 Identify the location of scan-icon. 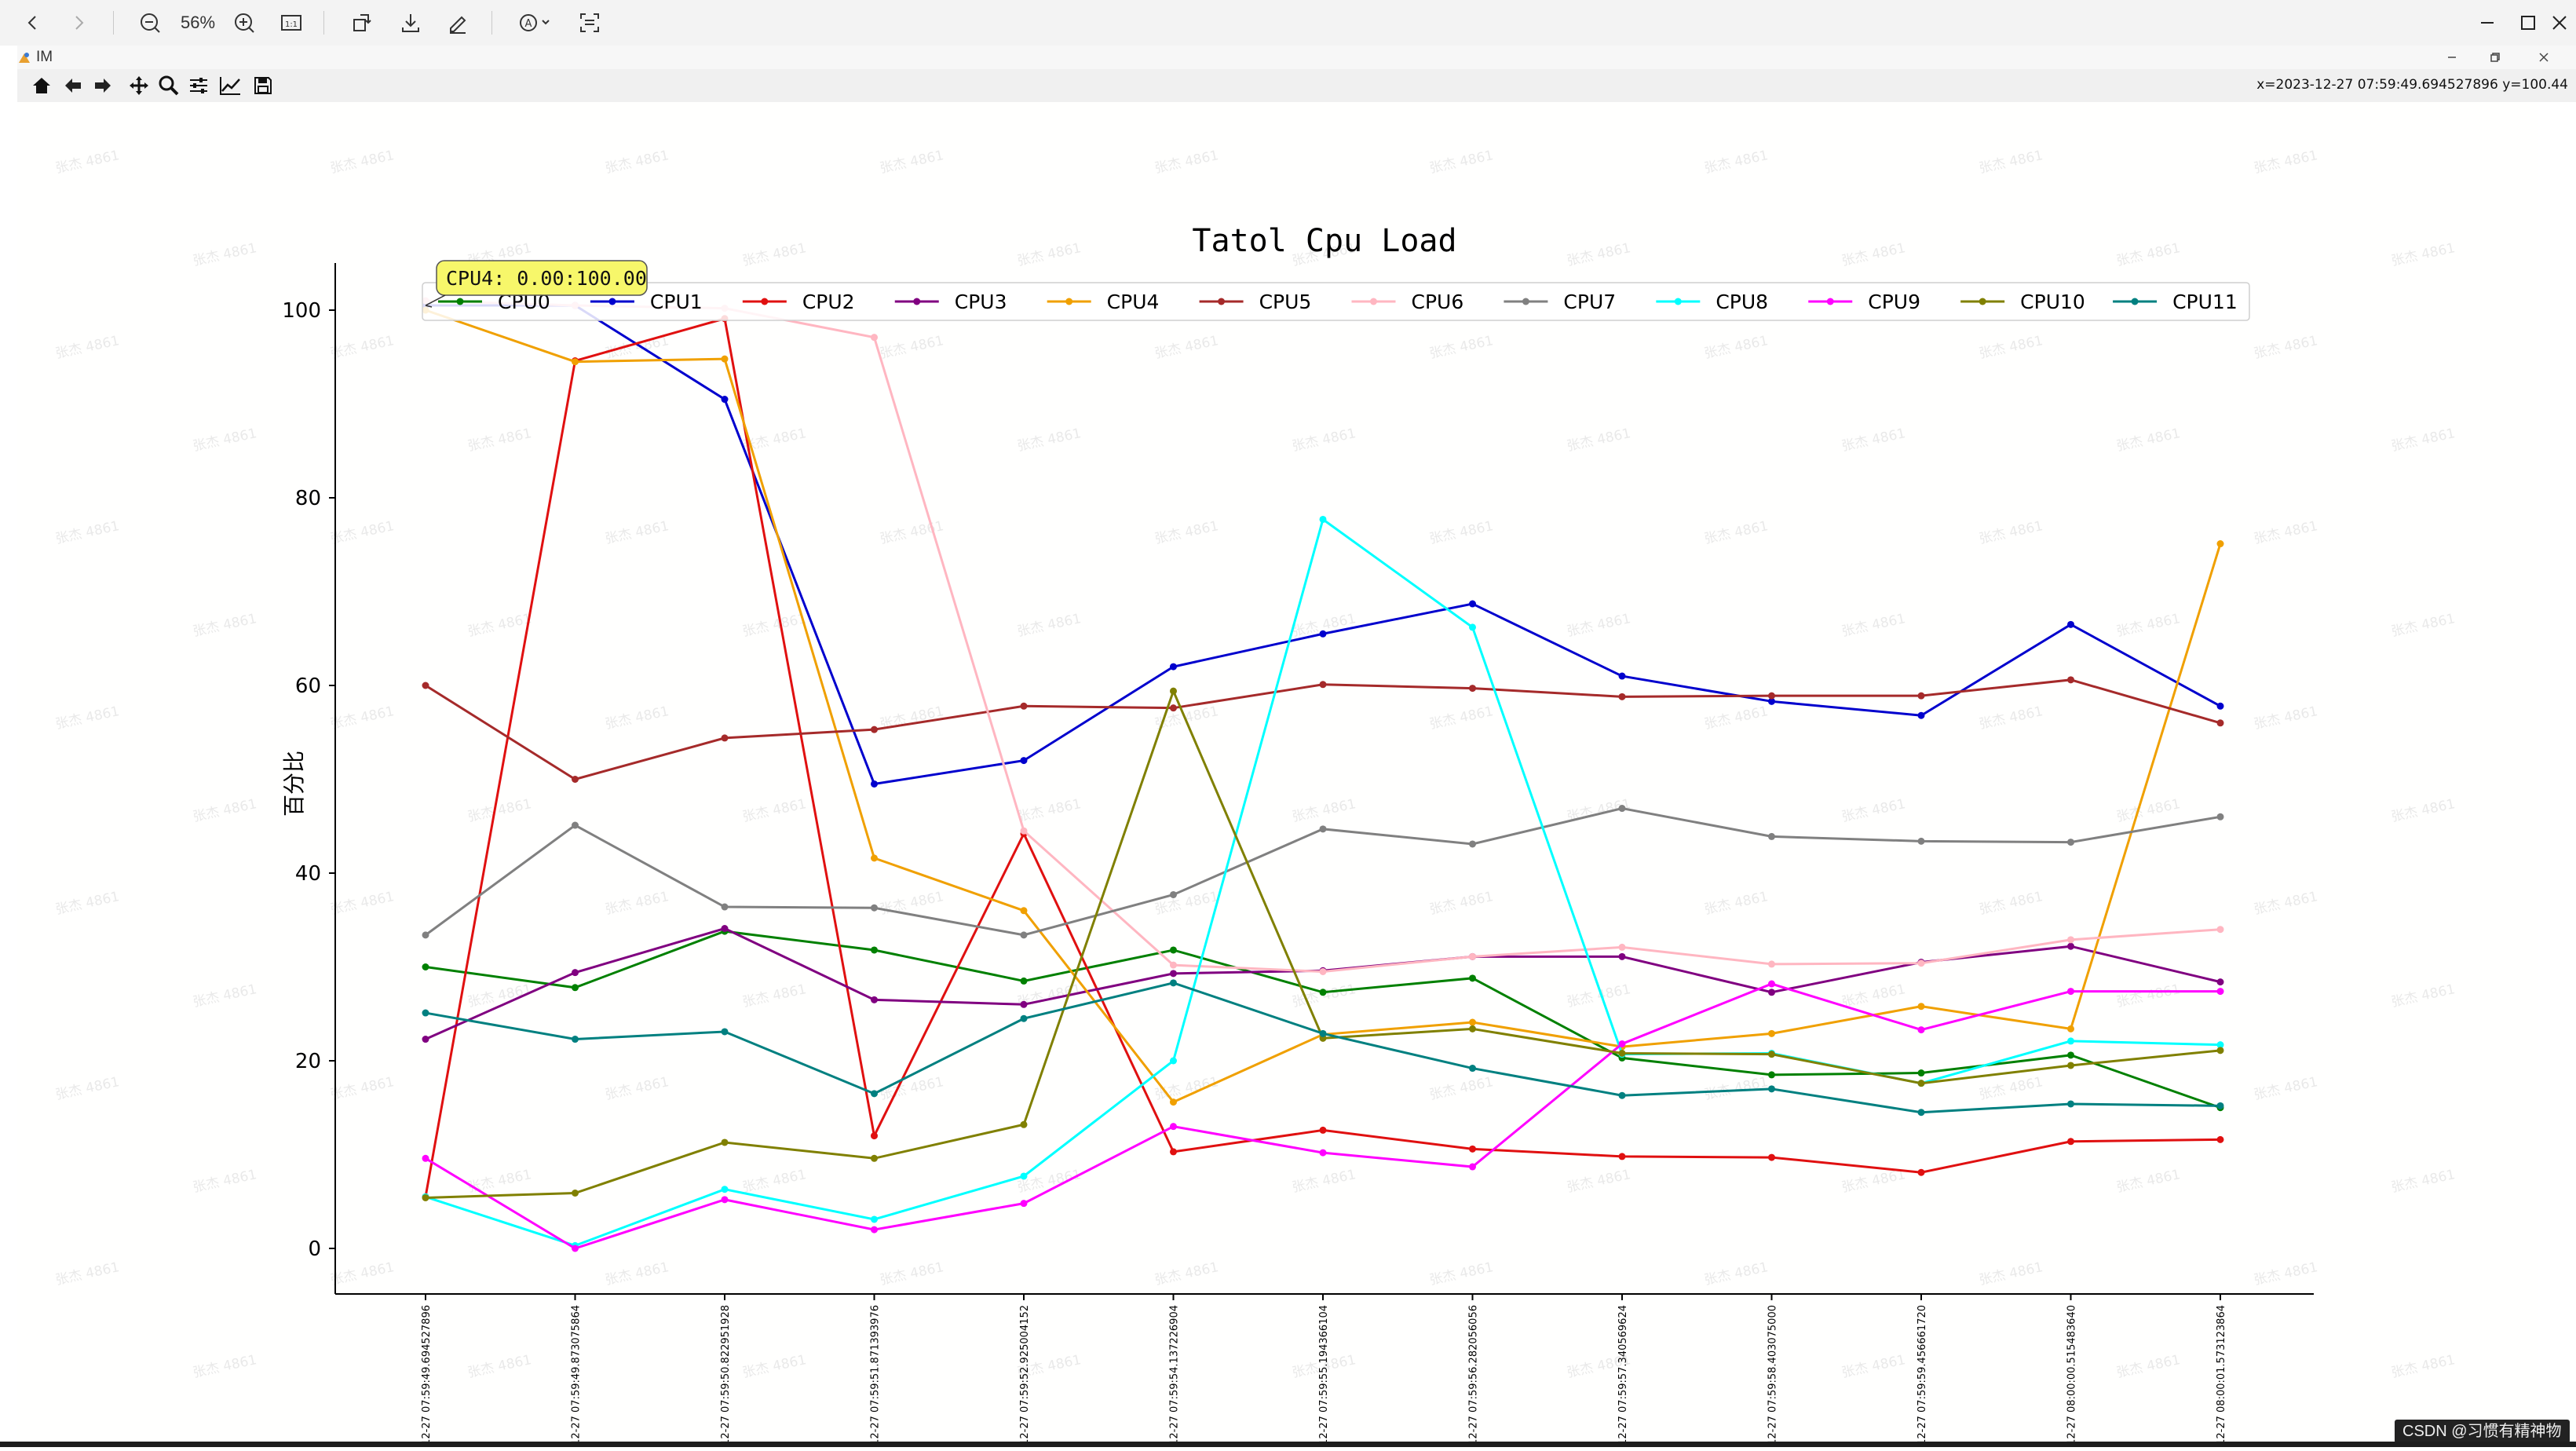
(589, 22).